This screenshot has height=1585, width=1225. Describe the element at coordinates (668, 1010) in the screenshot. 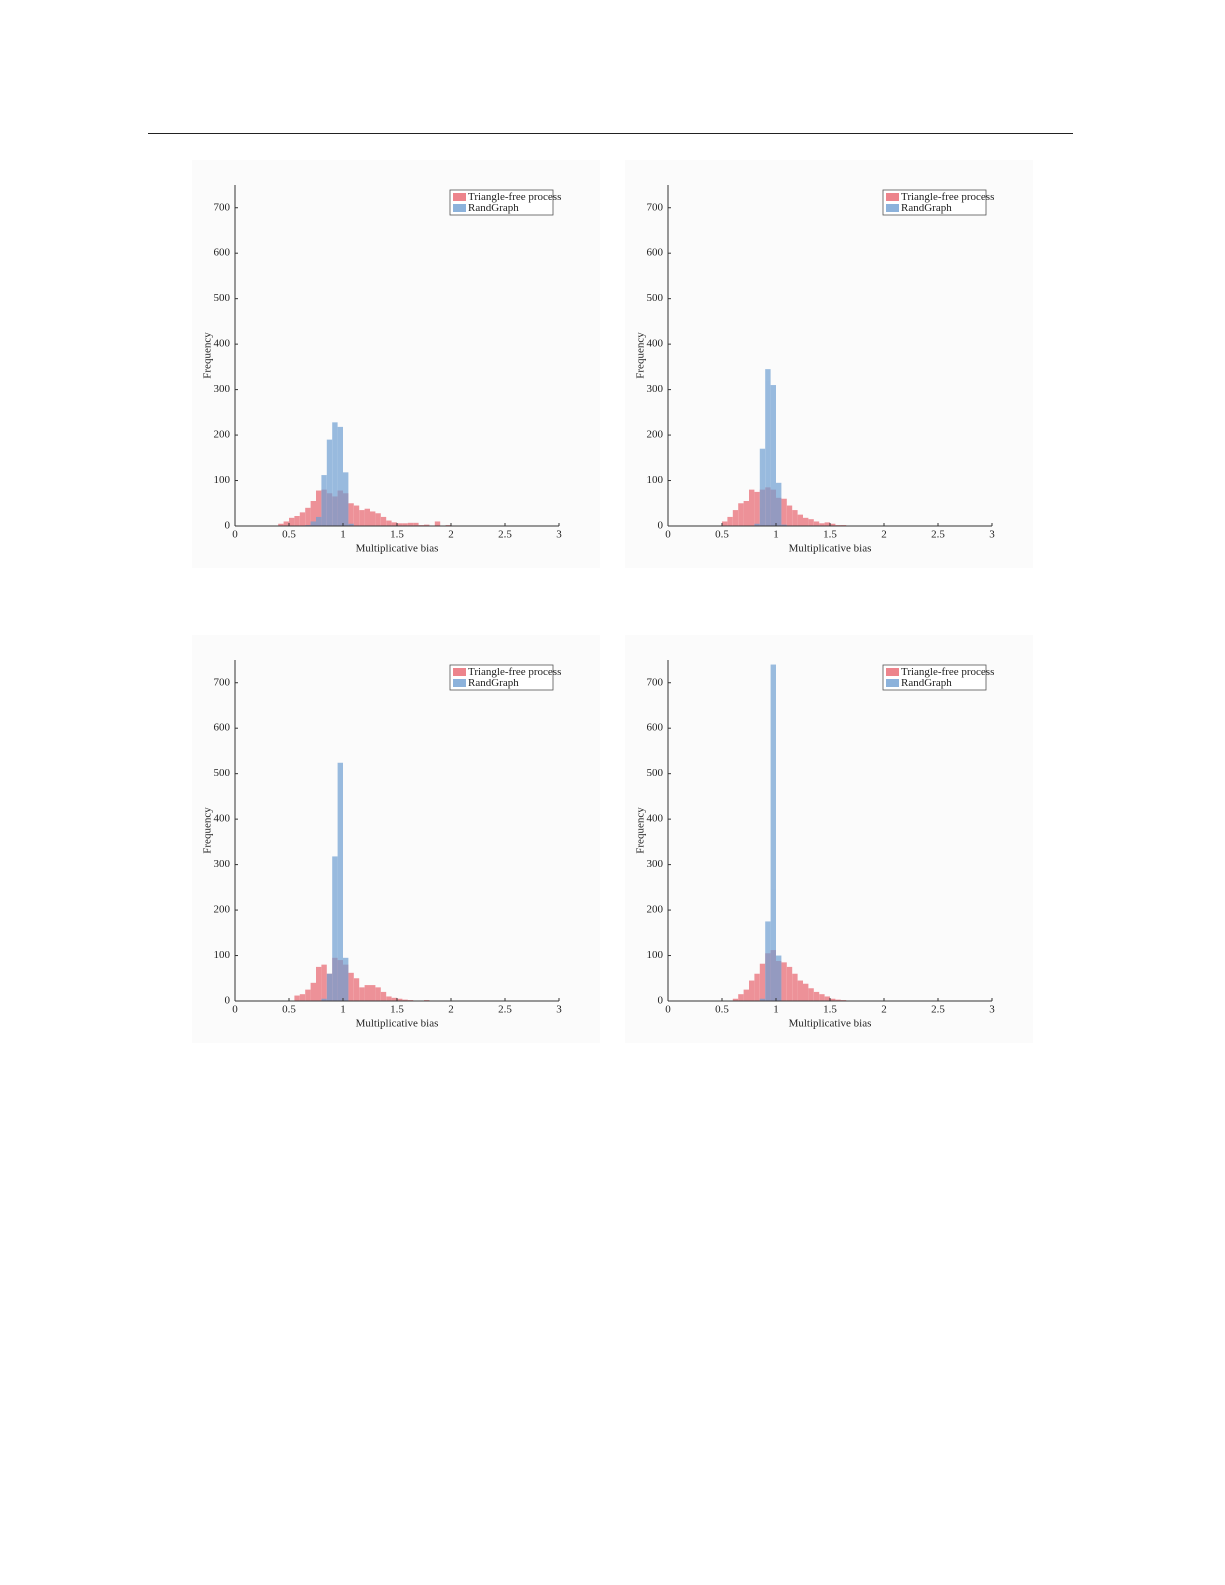

I see `x-tick-label: 0` at that location.